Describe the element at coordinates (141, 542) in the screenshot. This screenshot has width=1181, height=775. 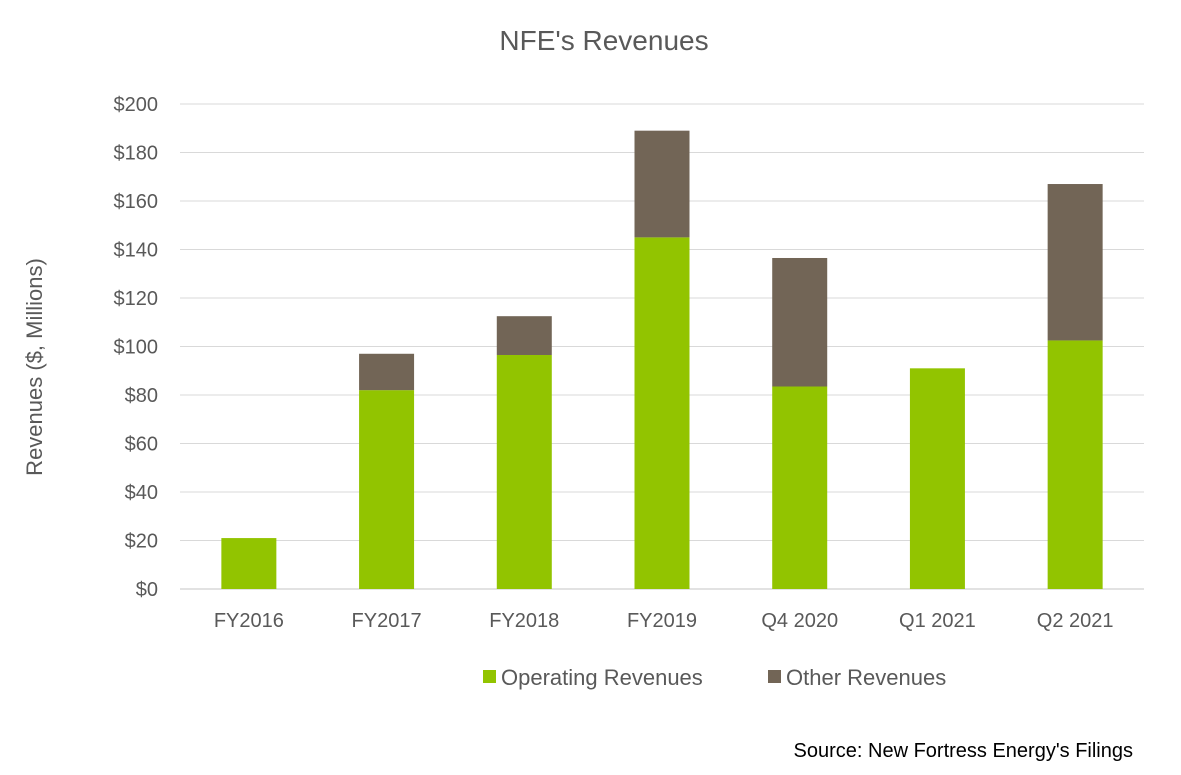
I see `y-tick-label: $20` at that location.